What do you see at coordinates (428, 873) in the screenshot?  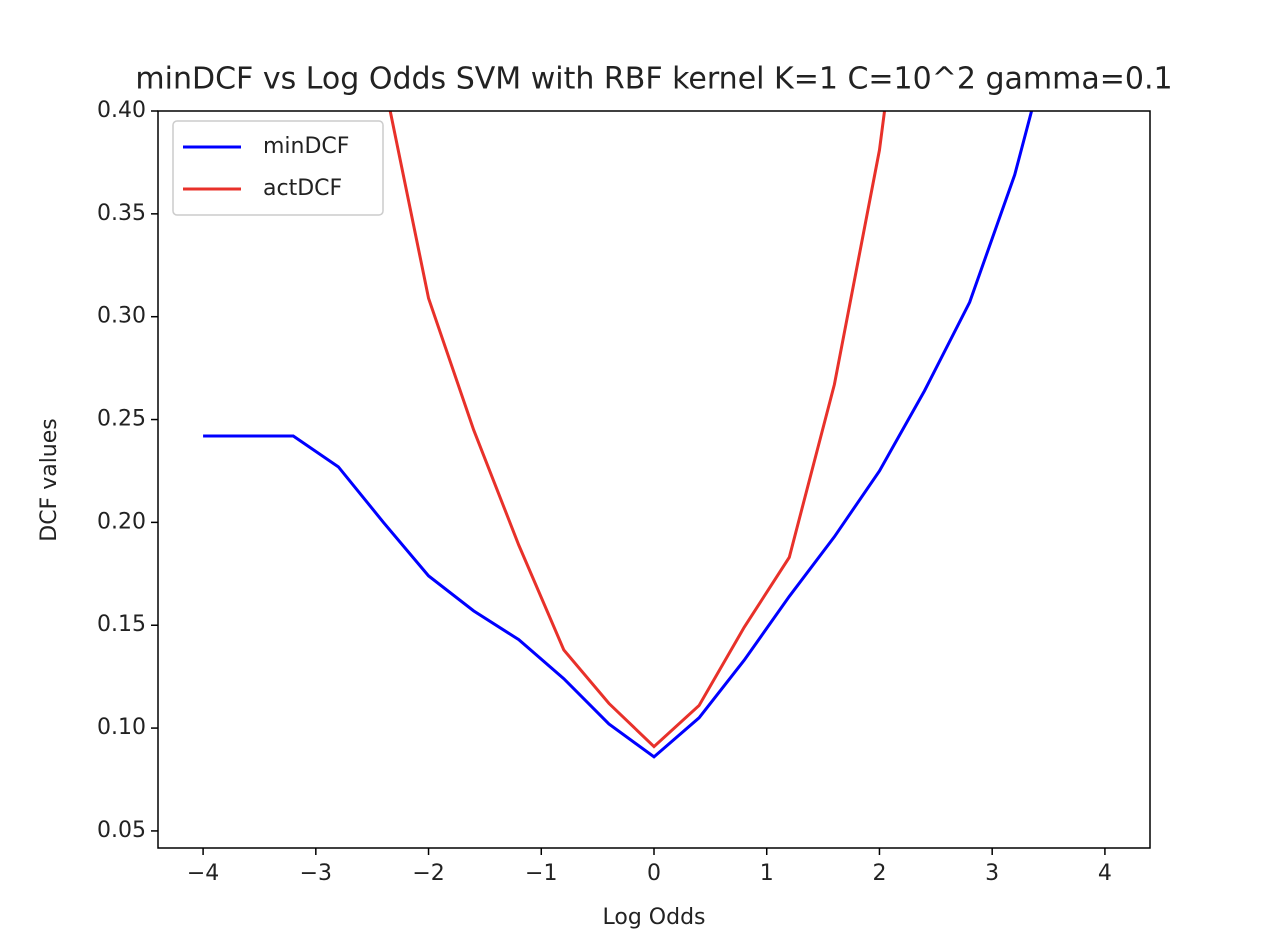 I see `x-tick-label: −2` at bounding box center [428, 873].